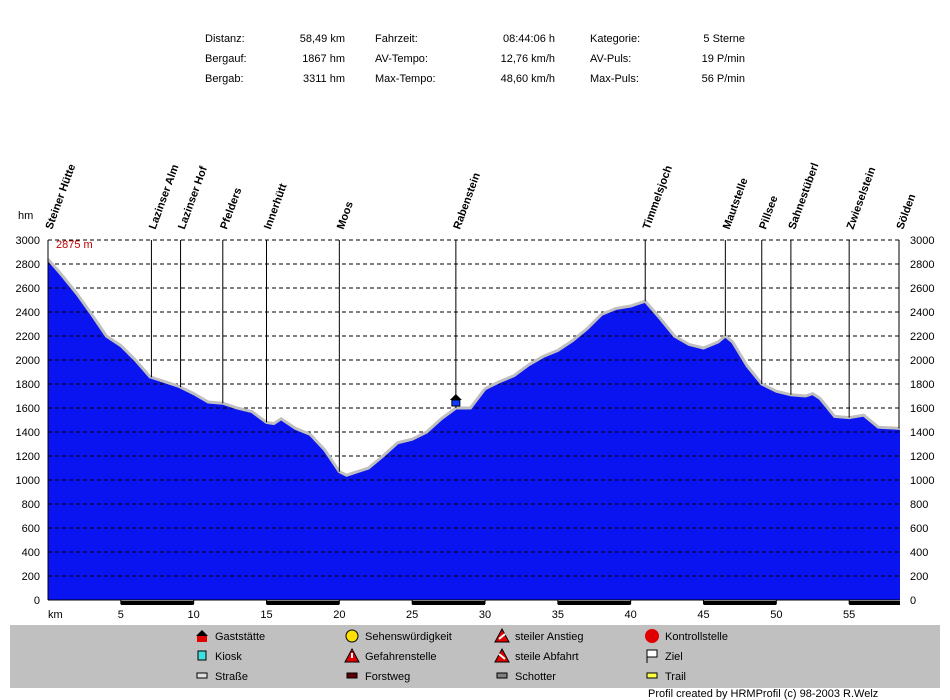 Image resolution: width=950 pixels, height=700 pixels. What do you see at coordinates (28, 409) in the screenshot?
I see `y-tick-label: 1600` at bounding box center [28, 409].